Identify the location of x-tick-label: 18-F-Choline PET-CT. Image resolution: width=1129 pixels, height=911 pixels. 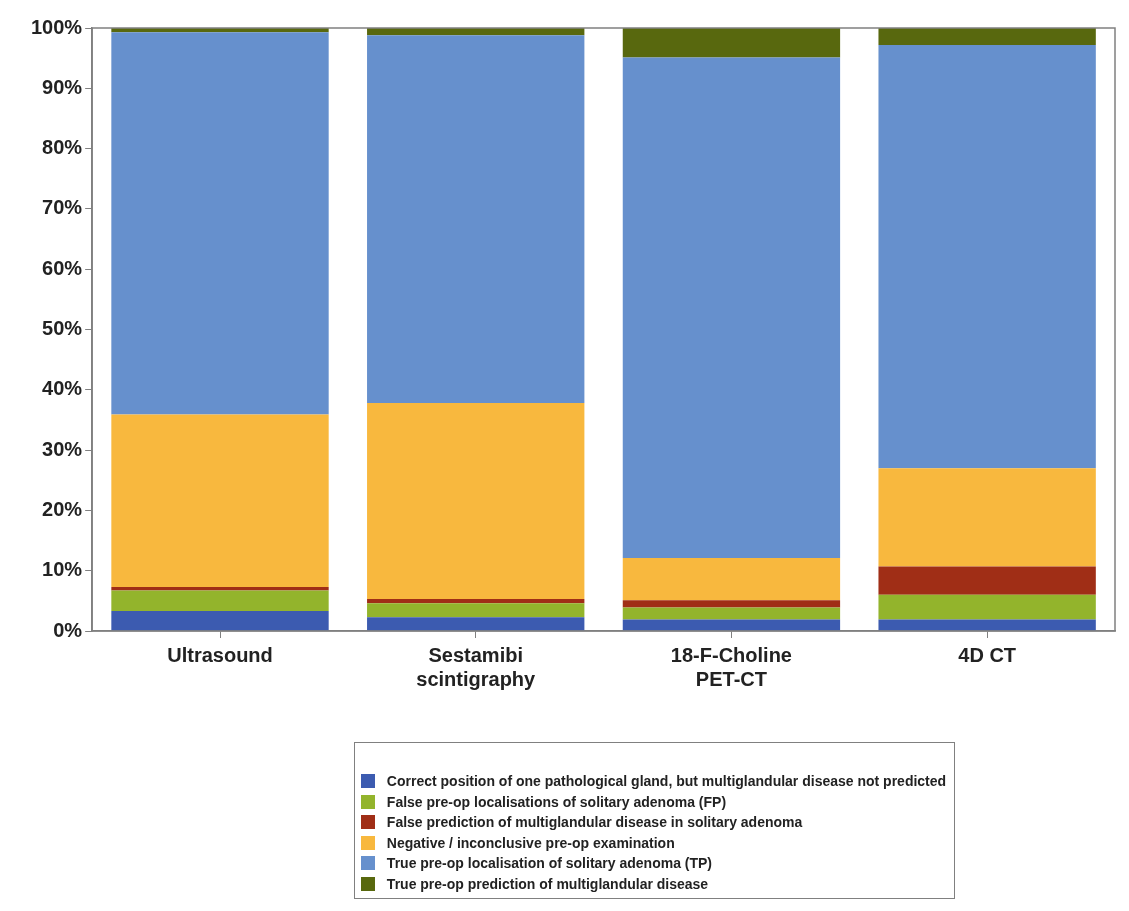
(731, 666).